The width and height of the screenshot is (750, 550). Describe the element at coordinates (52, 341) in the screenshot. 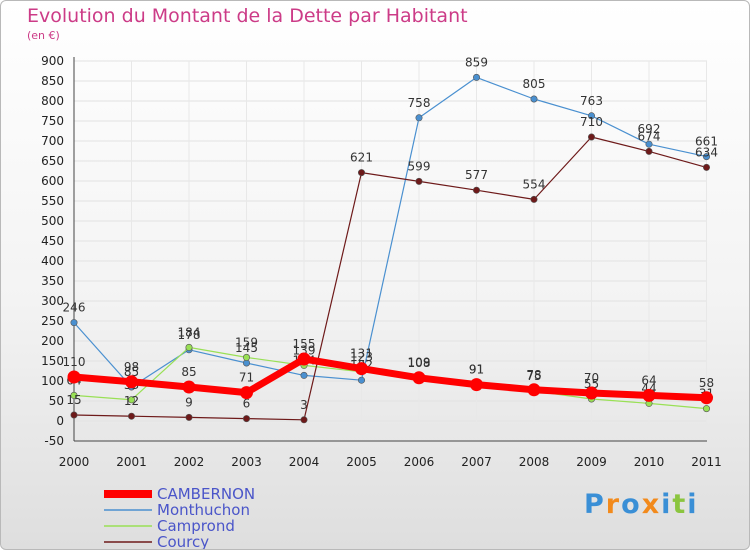

I see `y-tick-label: 200` at that location.